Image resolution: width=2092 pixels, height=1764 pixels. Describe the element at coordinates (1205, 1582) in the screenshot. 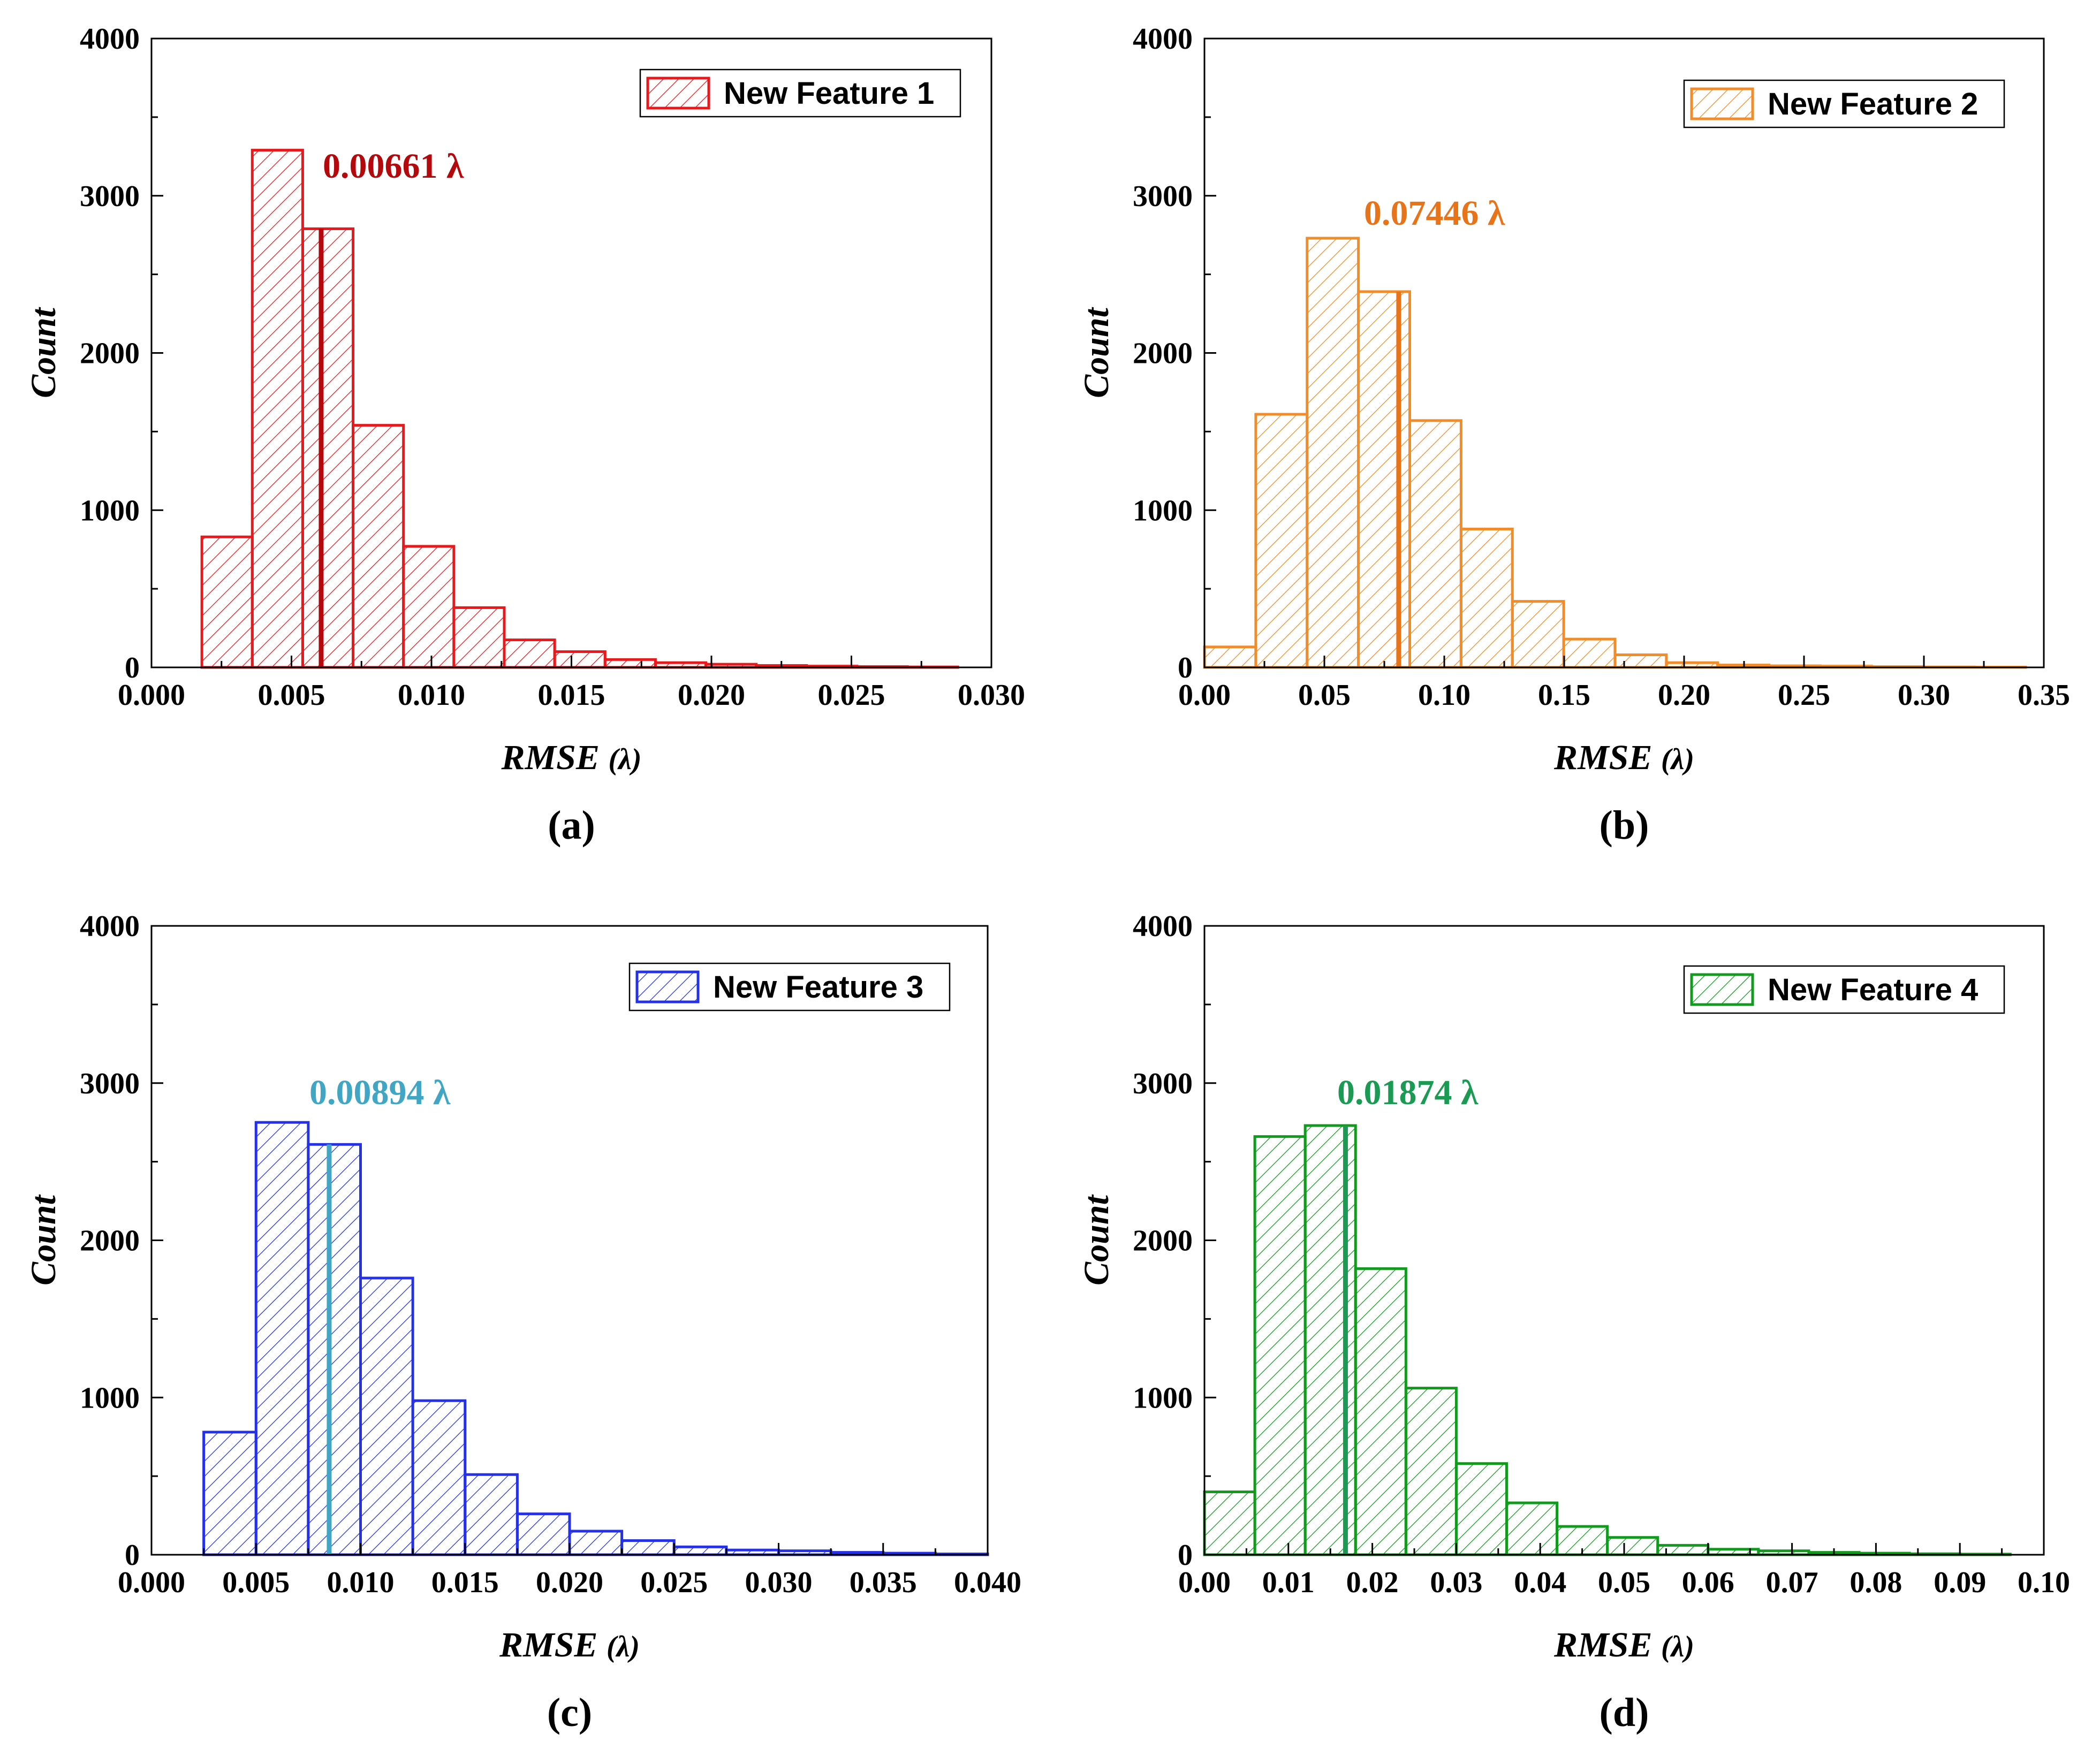

I see `x-tick-label: 0.00` at that location.